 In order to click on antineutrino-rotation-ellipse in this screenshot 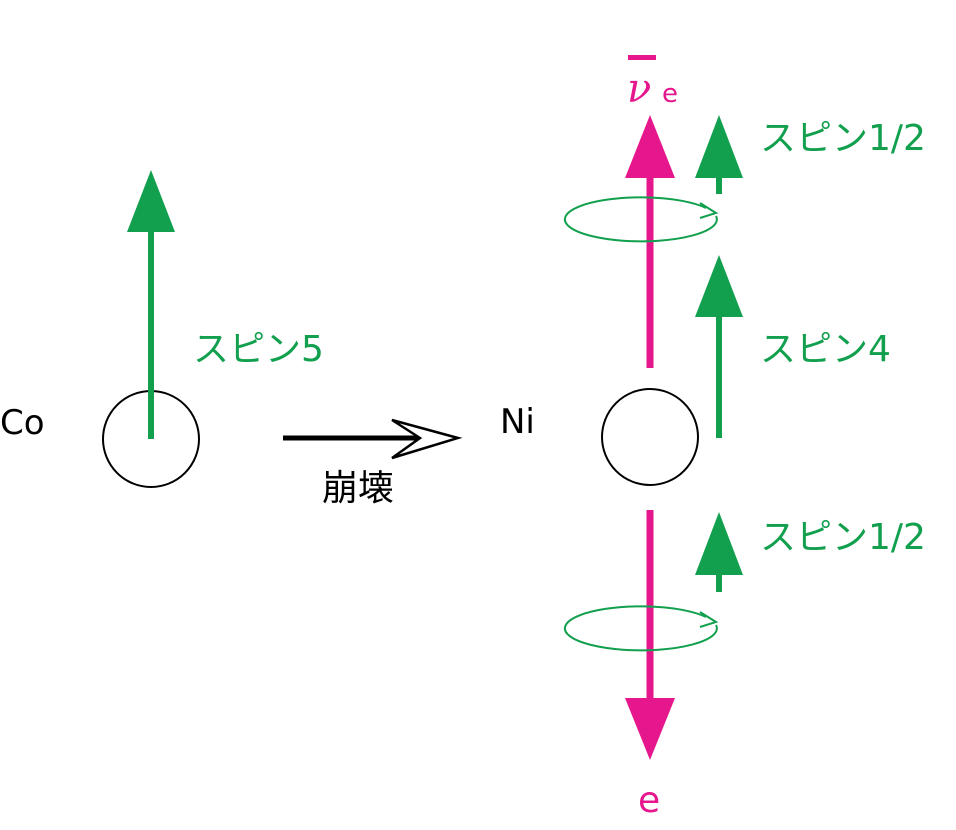, I will do `click(640, 219)`.